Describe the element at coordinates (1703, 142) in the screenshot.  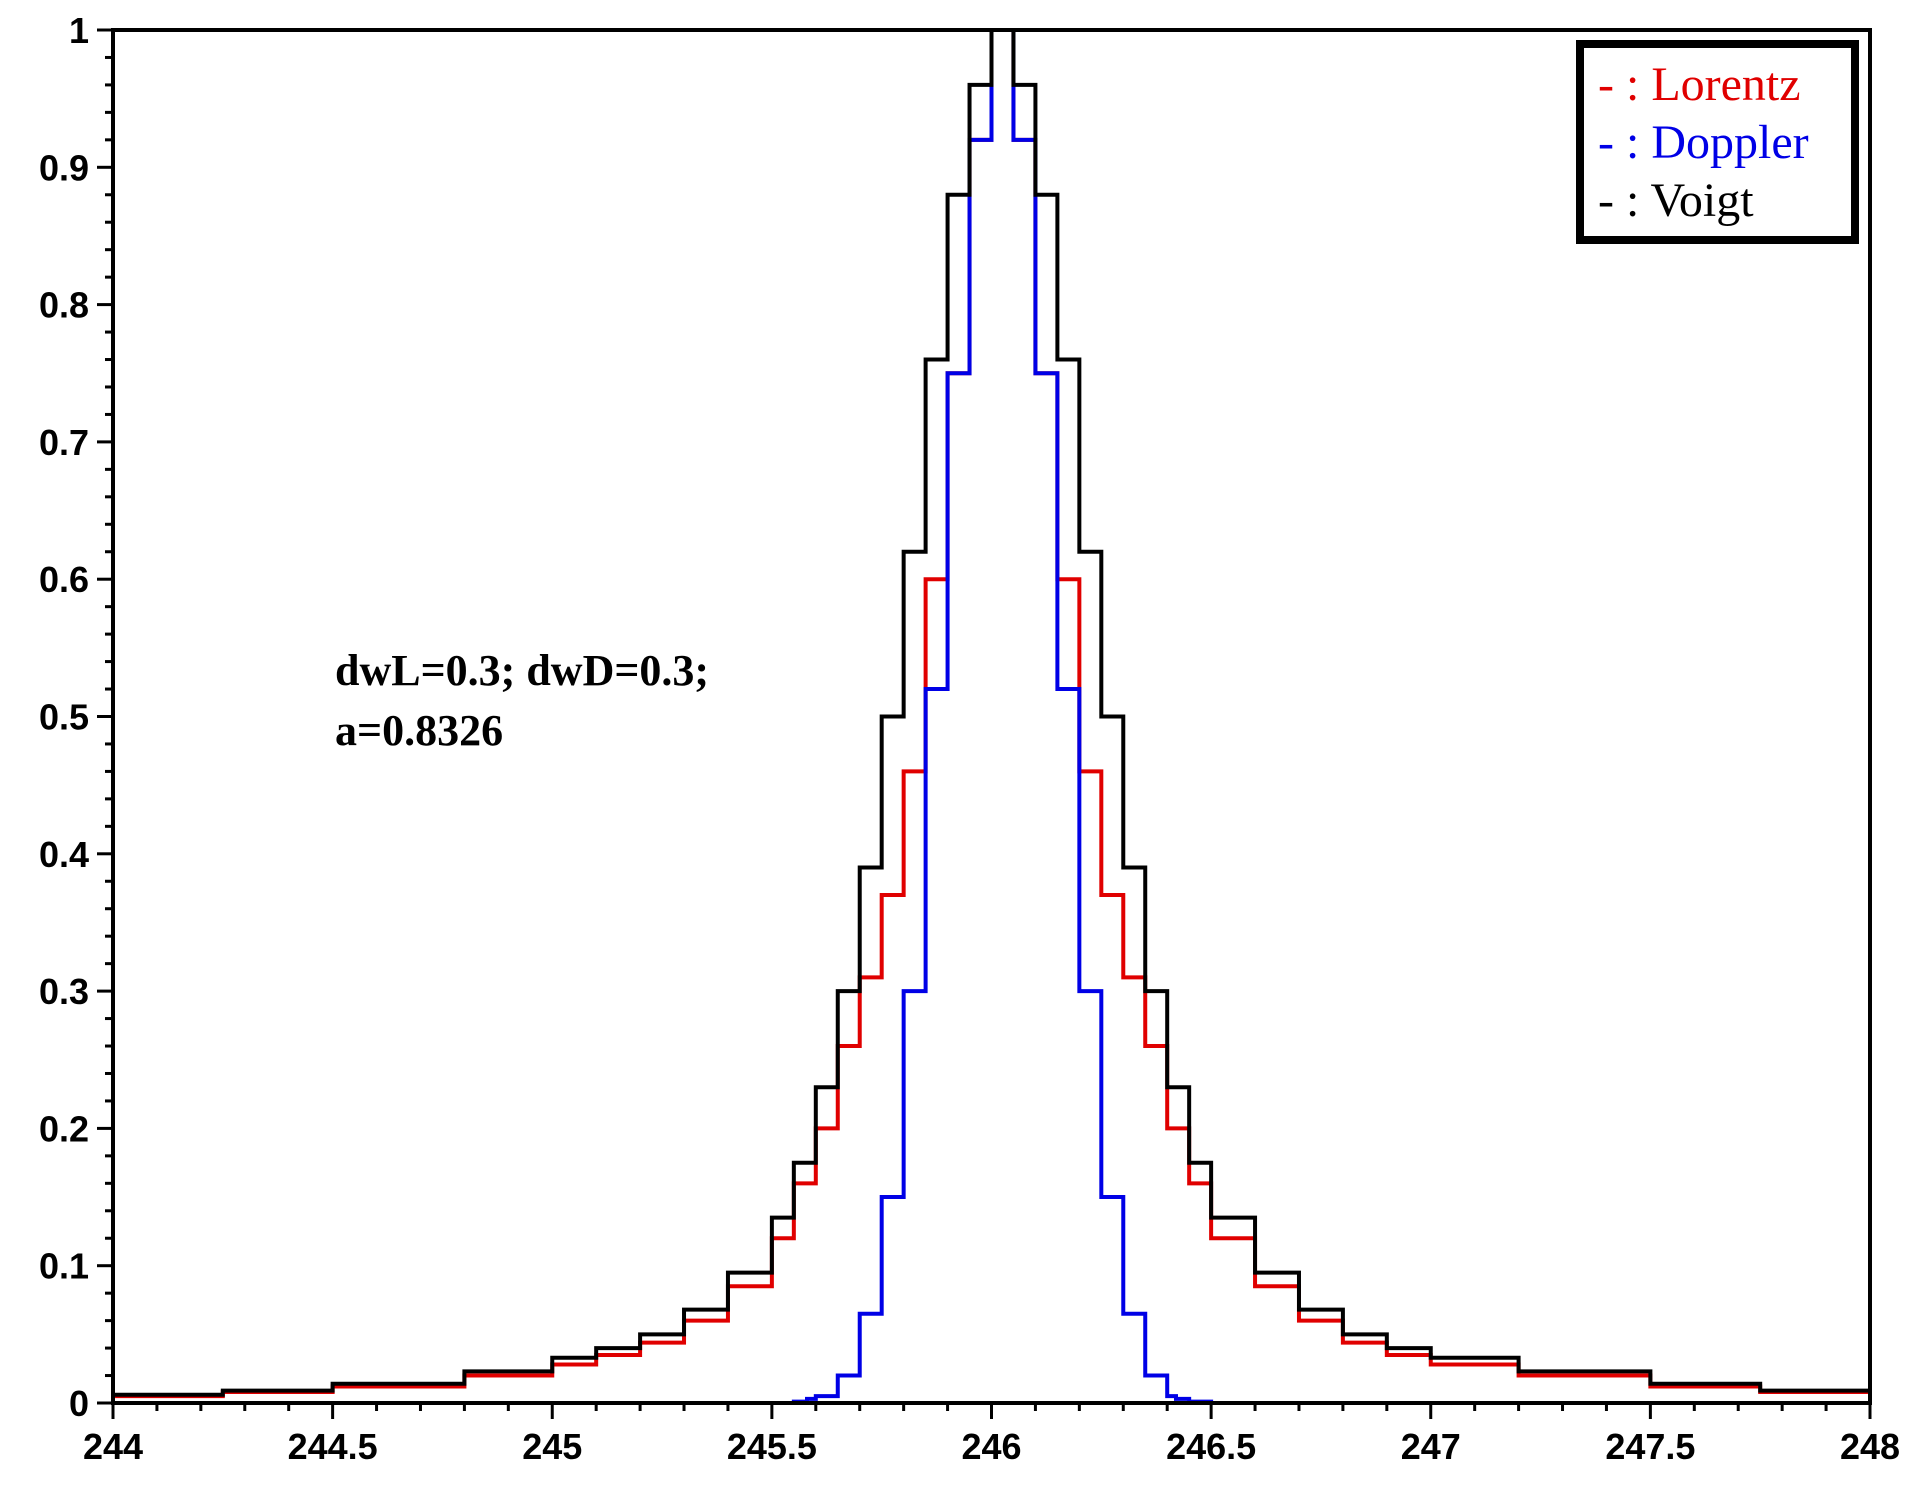
I see `legend-item-doppler: - : Doppler` at that location.